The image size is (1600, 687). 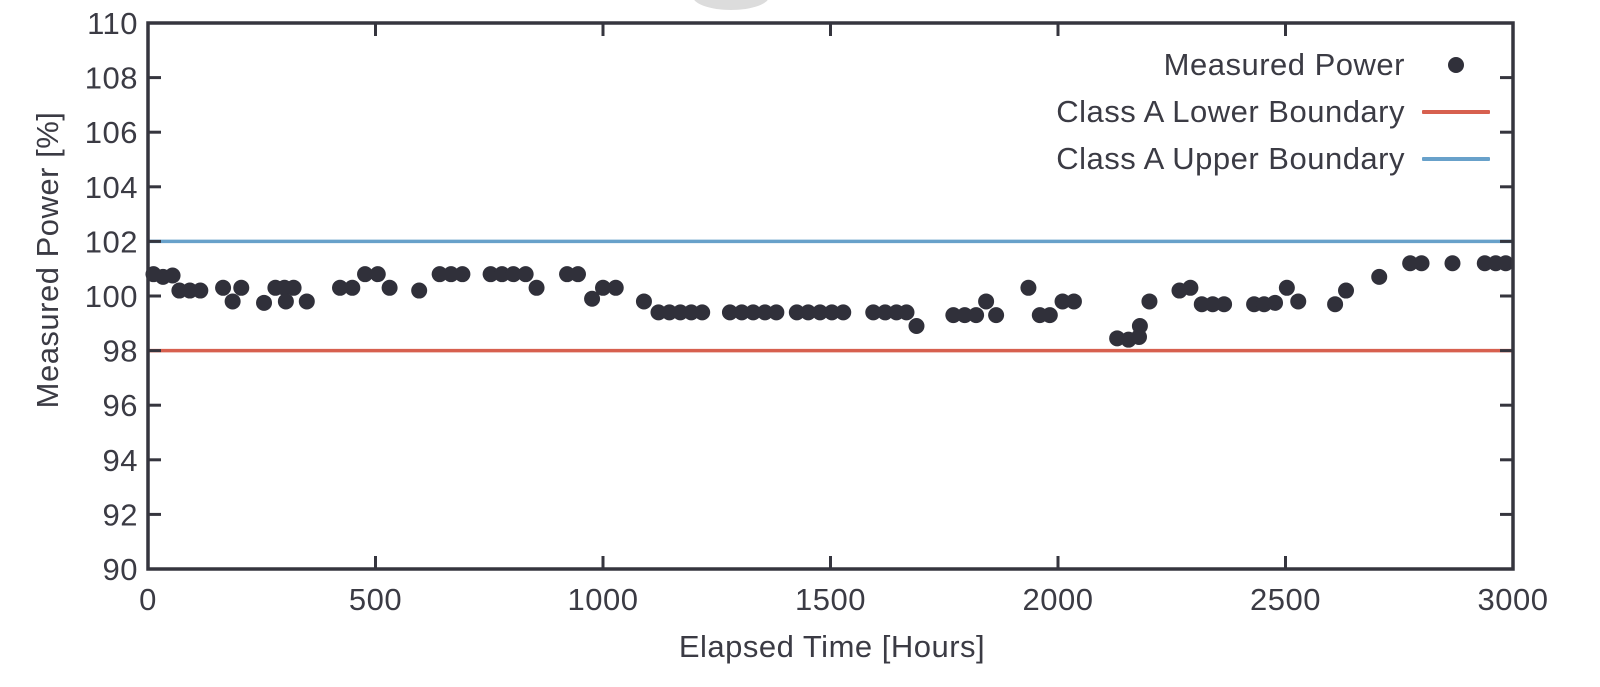 I want to click on y-tick-label: 102, so click(x=111, y=241).